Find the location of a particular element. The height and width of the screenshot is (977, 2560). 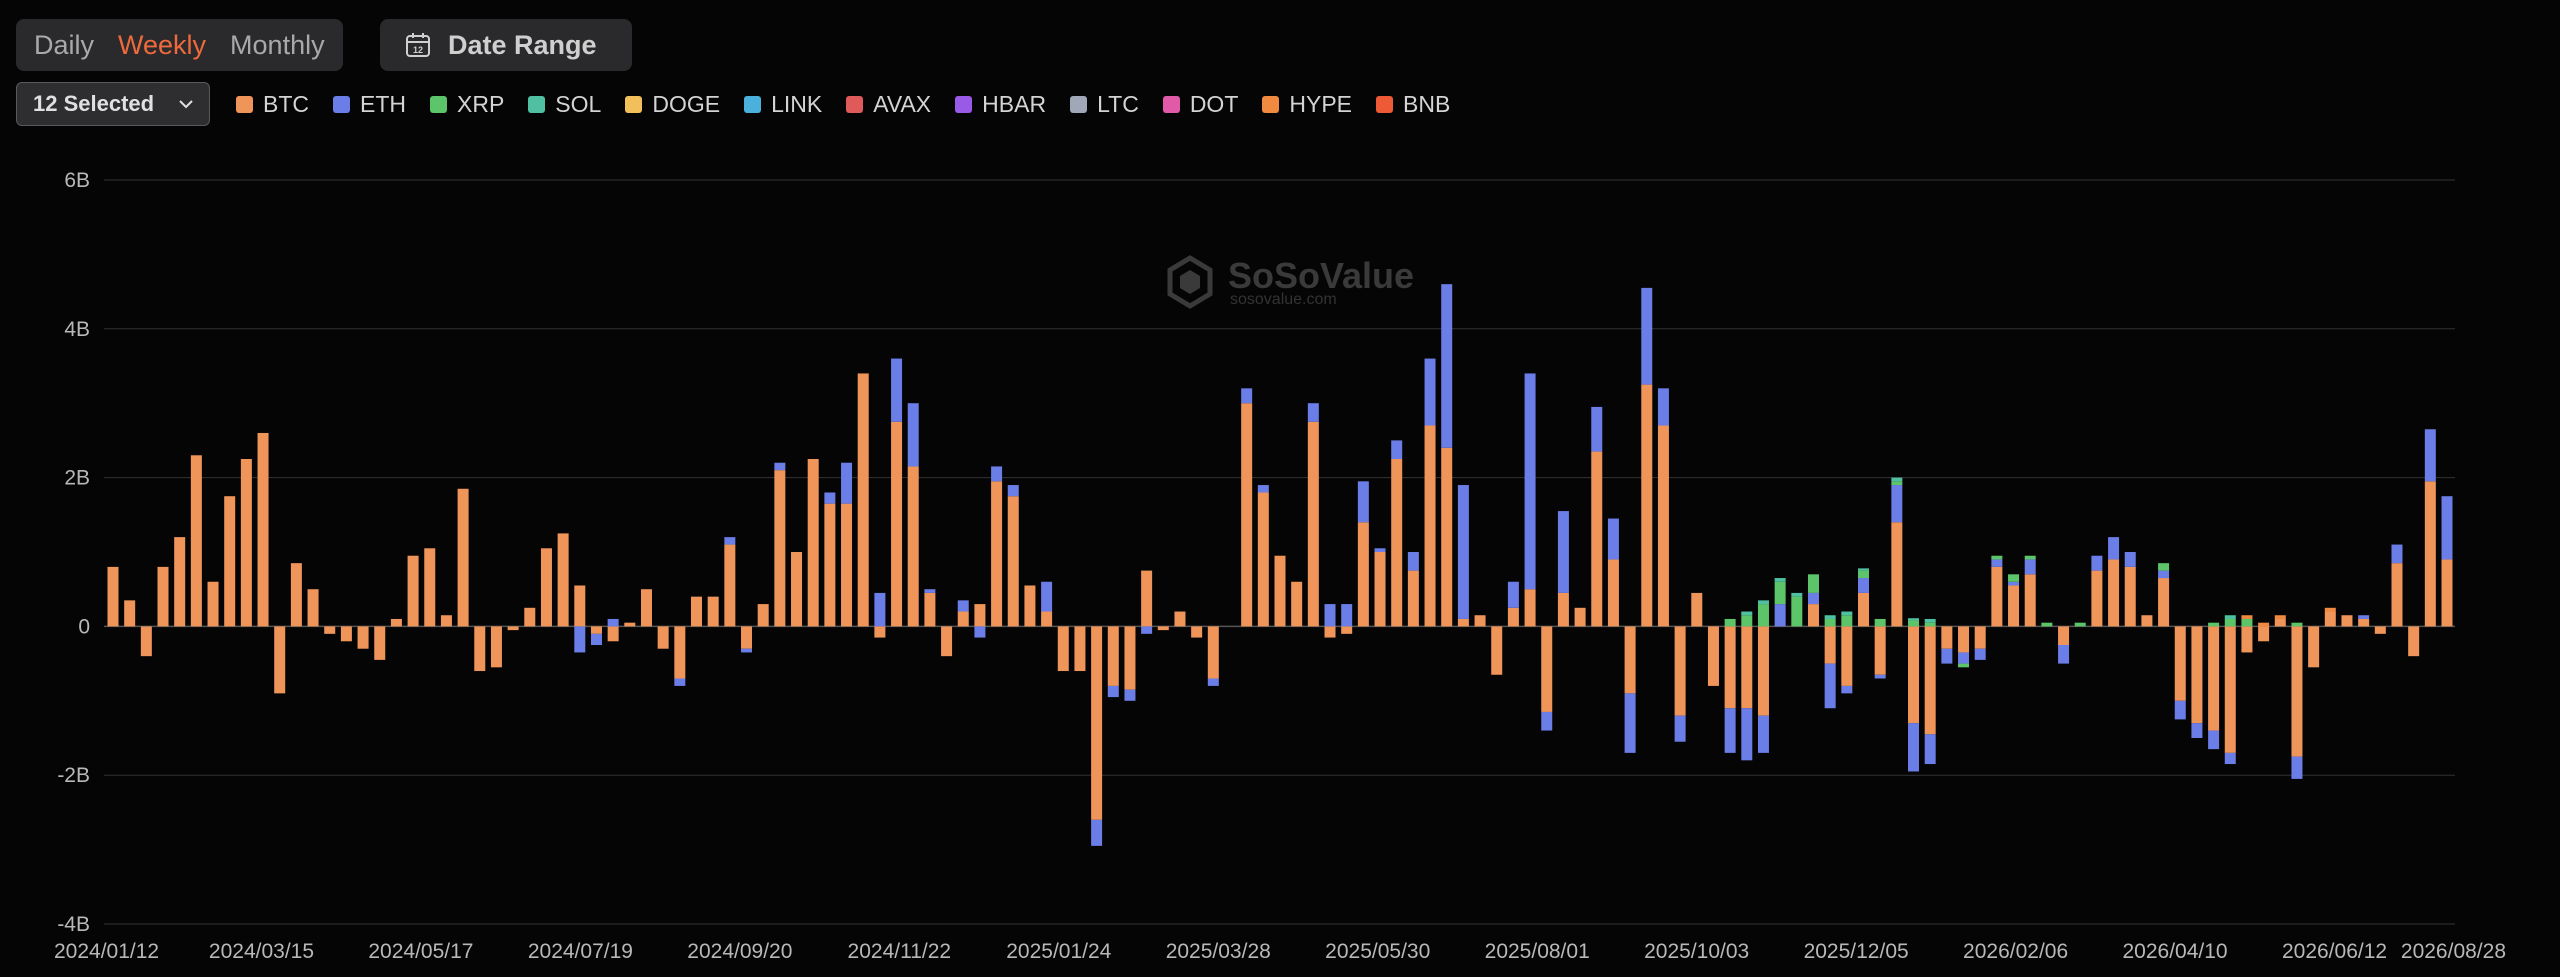

legend-item-link: LINK is located at coordinates (783, 104).